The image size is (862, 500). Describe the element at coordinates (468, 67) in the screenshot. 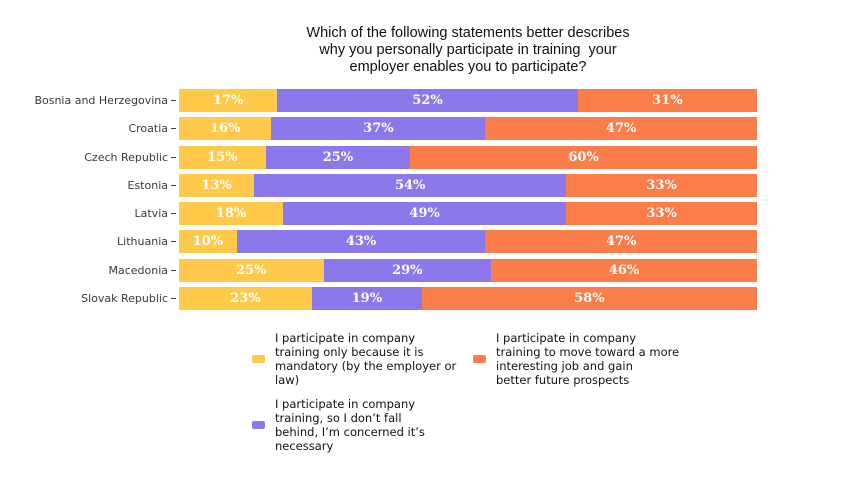

I see `chart-title-line: employer enables you to participate?` at that location.